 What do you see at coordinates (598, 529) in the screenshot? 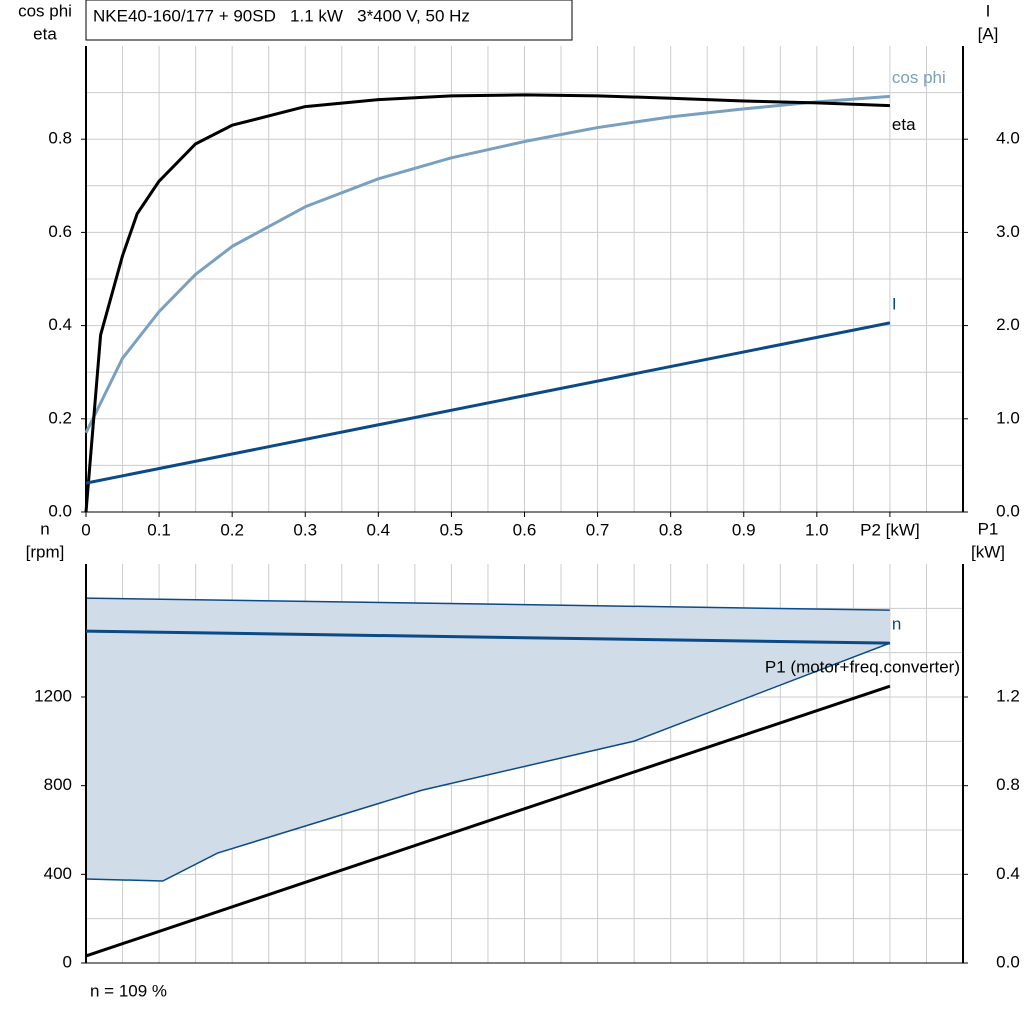
I see `x-tick-label: 0.7` at bounding box center [598, 529].